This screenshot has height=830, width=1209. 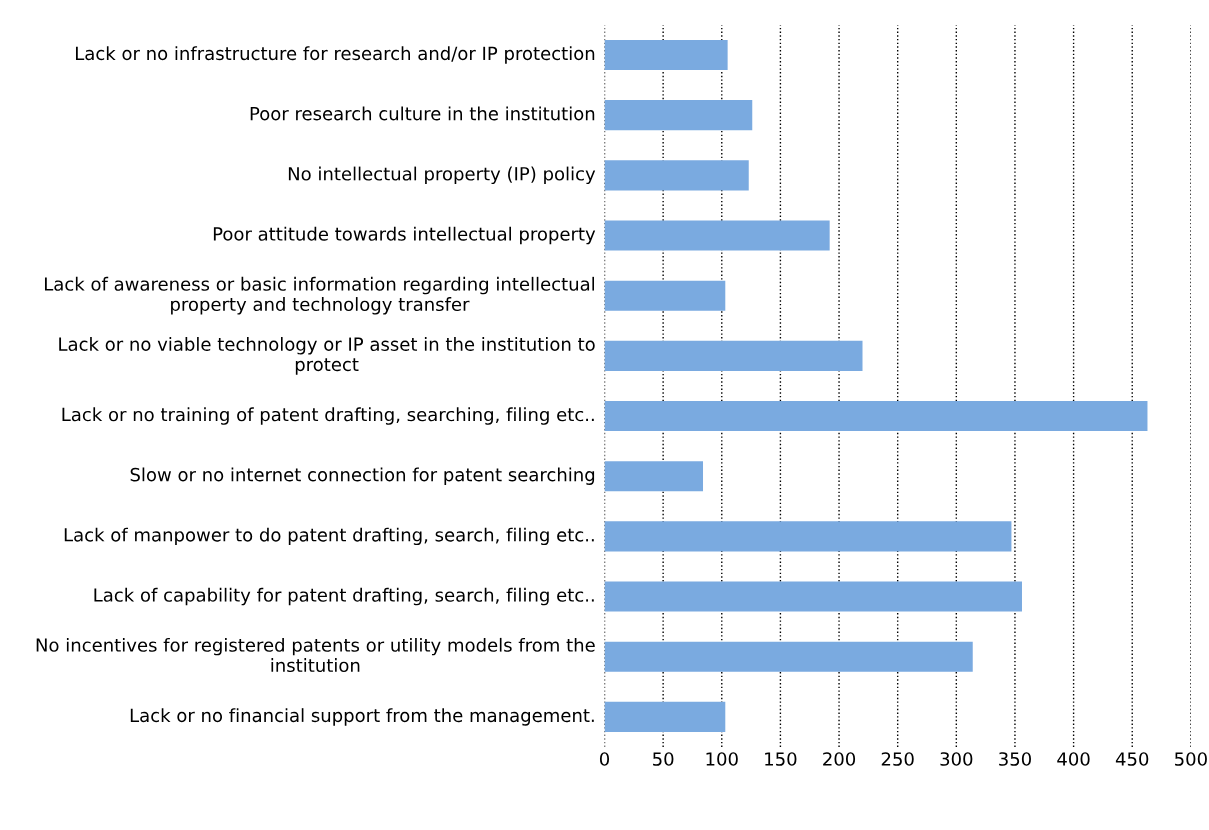 What do you see at coordinates (362, 717) in the screenshot?
I see `y-tick-label: Lack or no financial support from the management.` at bounding box center [362, 717].